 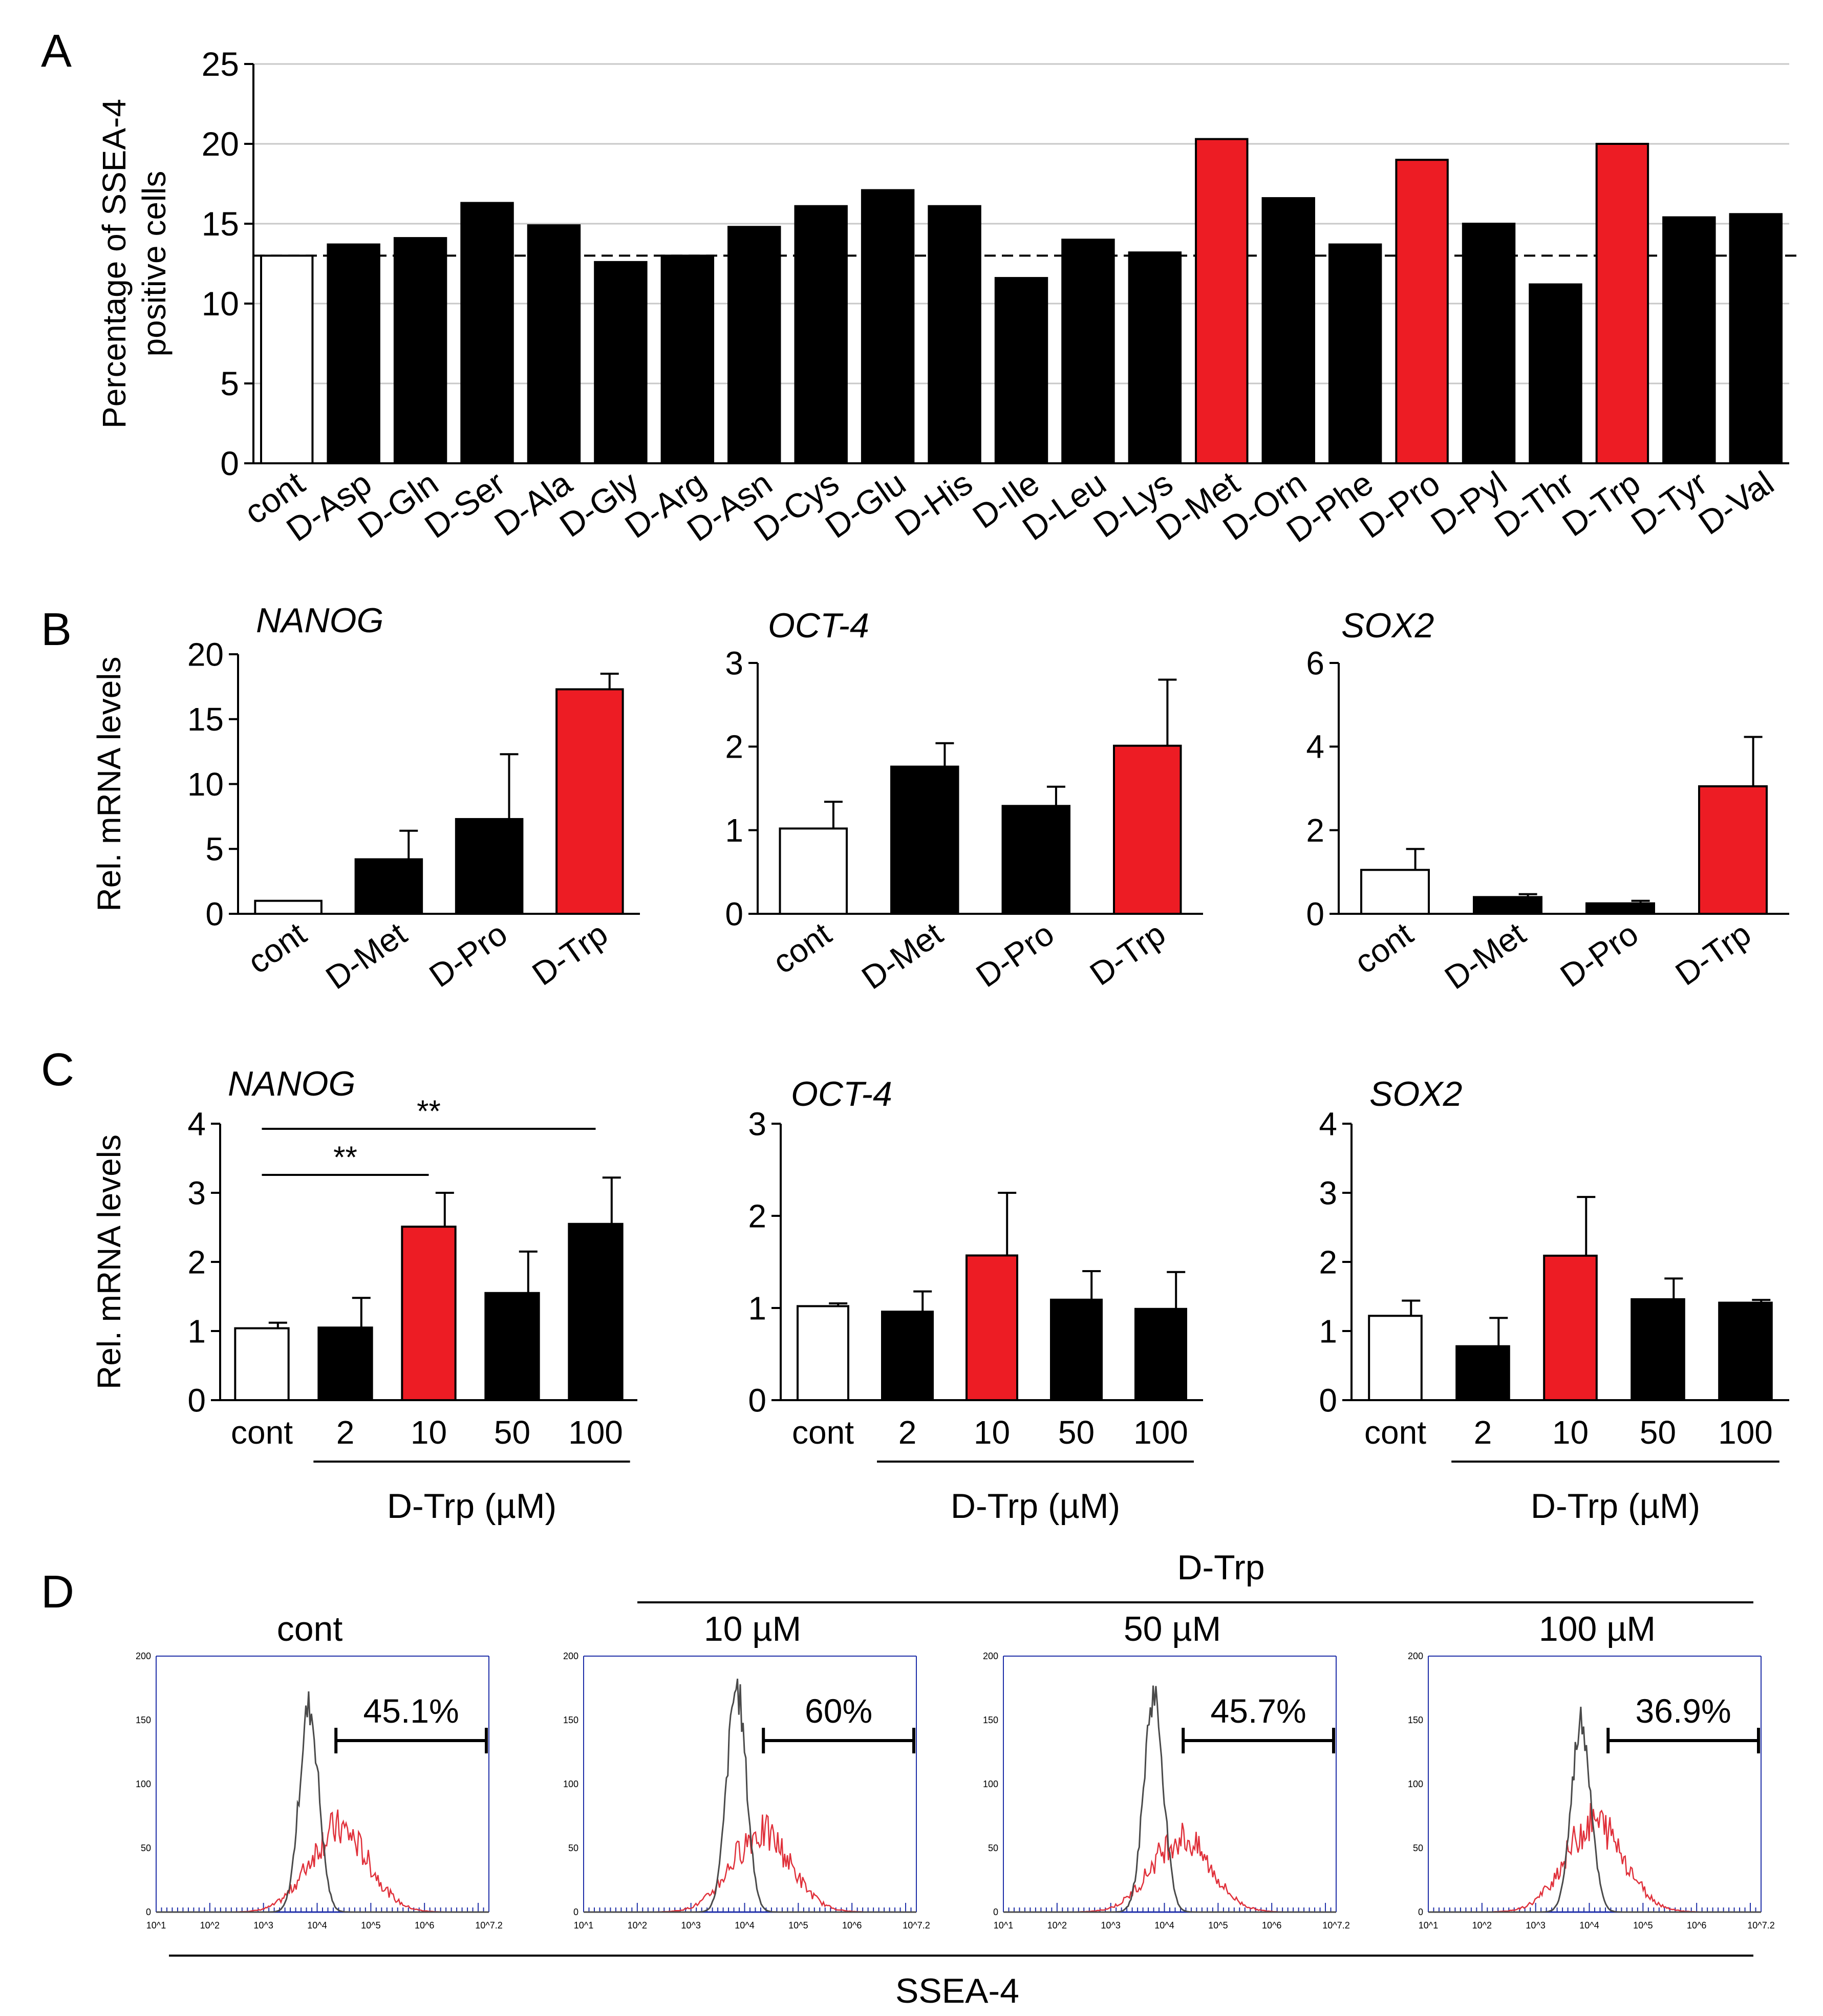 I want to click on y-tick-label: 200, so click(x=990, y=1656).